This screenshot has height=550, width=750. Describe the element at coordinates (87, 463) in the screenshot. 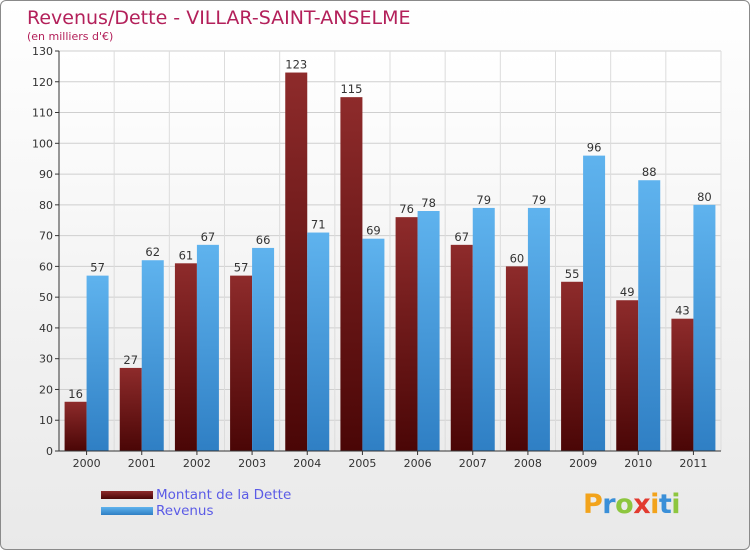

I see `x-tick-label: 2000` at that location.